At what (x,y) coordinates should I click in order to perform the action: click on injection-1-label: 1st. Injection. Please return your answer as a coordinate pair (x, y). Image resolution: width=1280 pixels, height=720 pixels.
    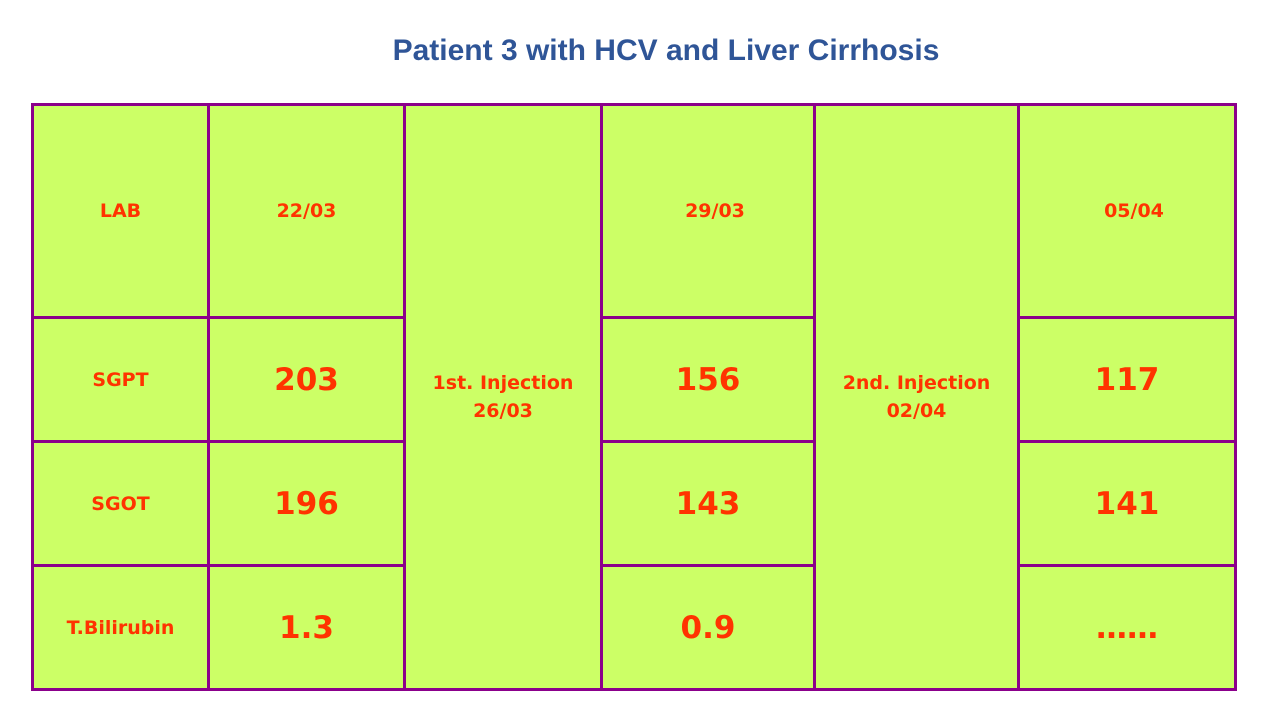
    Looking at the image, I should click on (503, 383).